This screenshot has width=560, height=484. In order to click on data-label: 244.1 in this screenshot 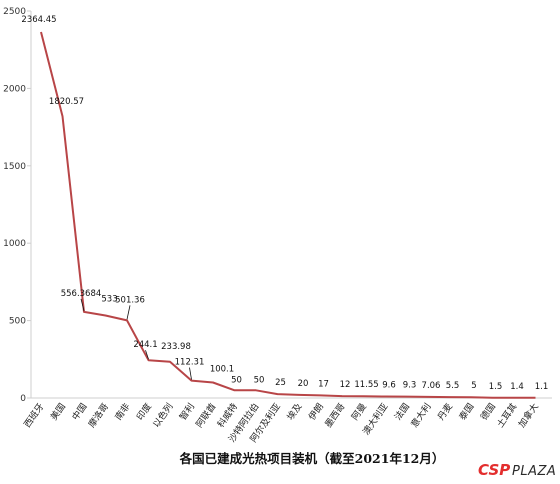, I will do `click(145, 345)`.